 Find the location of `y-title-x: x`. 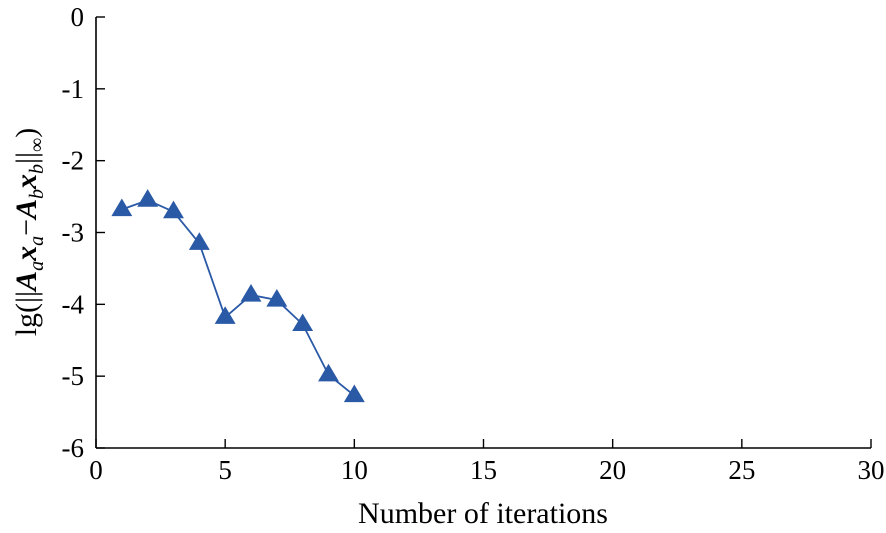

y-title-x: x is located at coordinates (26, 254).